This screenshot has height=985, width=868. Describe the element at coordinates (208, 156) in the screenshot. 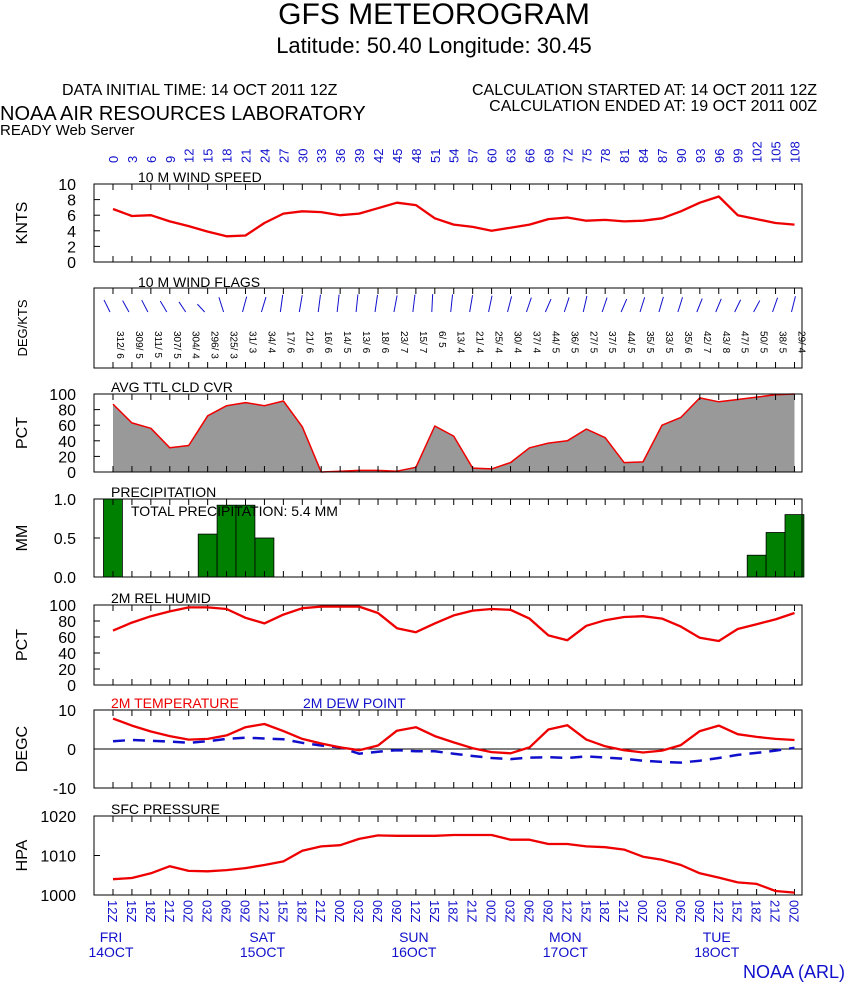

I see `forecast-hour-label: 15` at that location.